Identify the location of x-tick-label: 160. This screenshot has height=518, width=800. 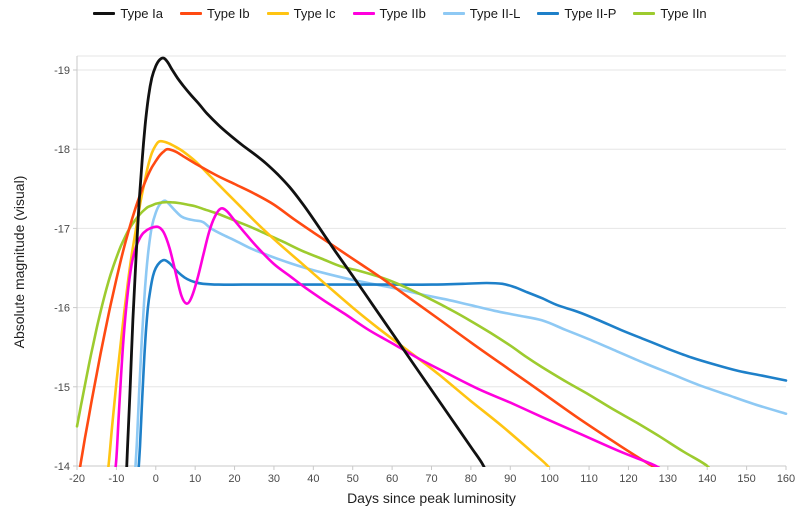
(786, 479).